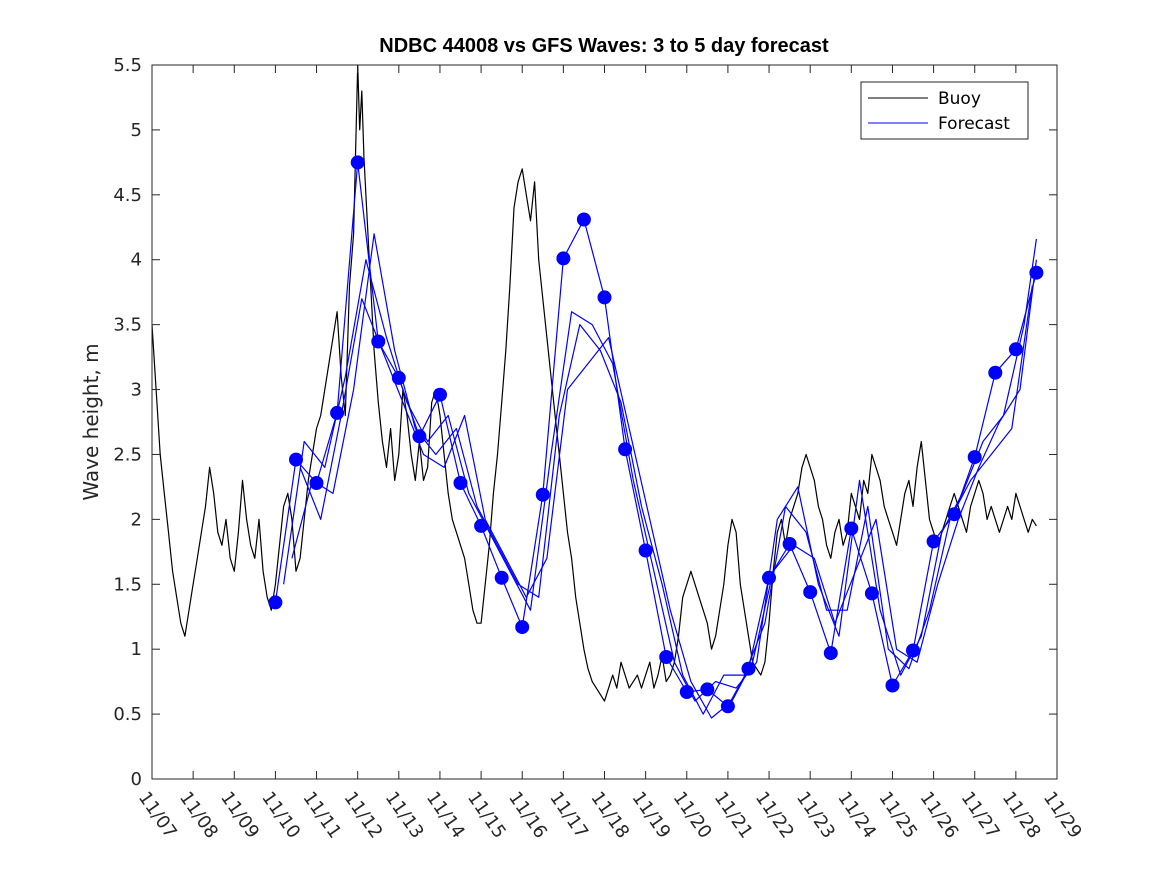  What do you see at coordinates (136, 779) in the screenshot?
I see `y-tick-label: 0` at bounding box center [136, 779].